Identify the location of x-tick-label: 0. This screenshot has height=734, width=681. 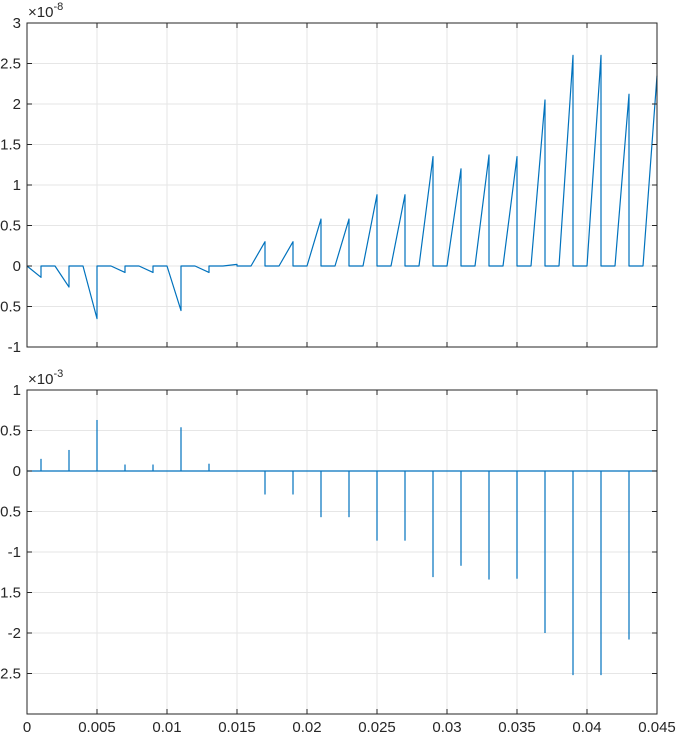
(27, 726).